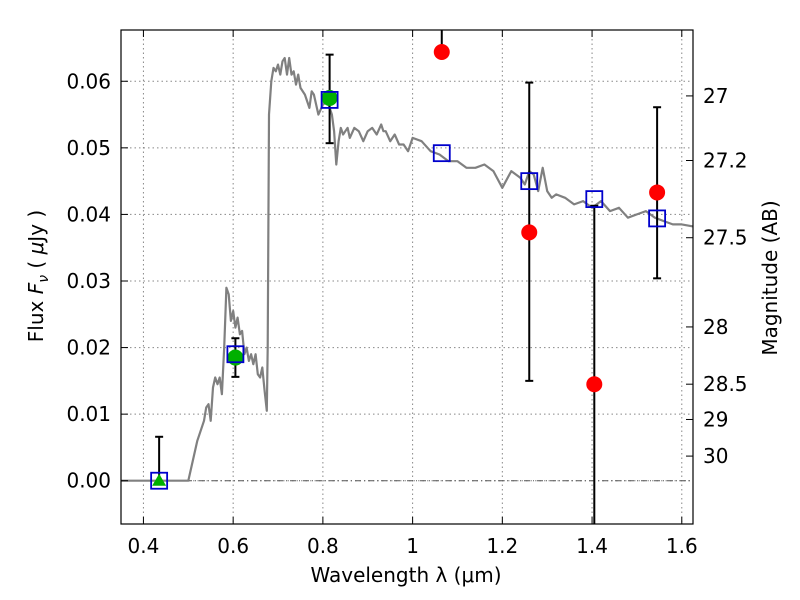 The height and width of the screenshot is (600, 800). Describe the element at coordinates (88, 81) in the screenshot. I see `y-tick-label: 0.06` at that location.